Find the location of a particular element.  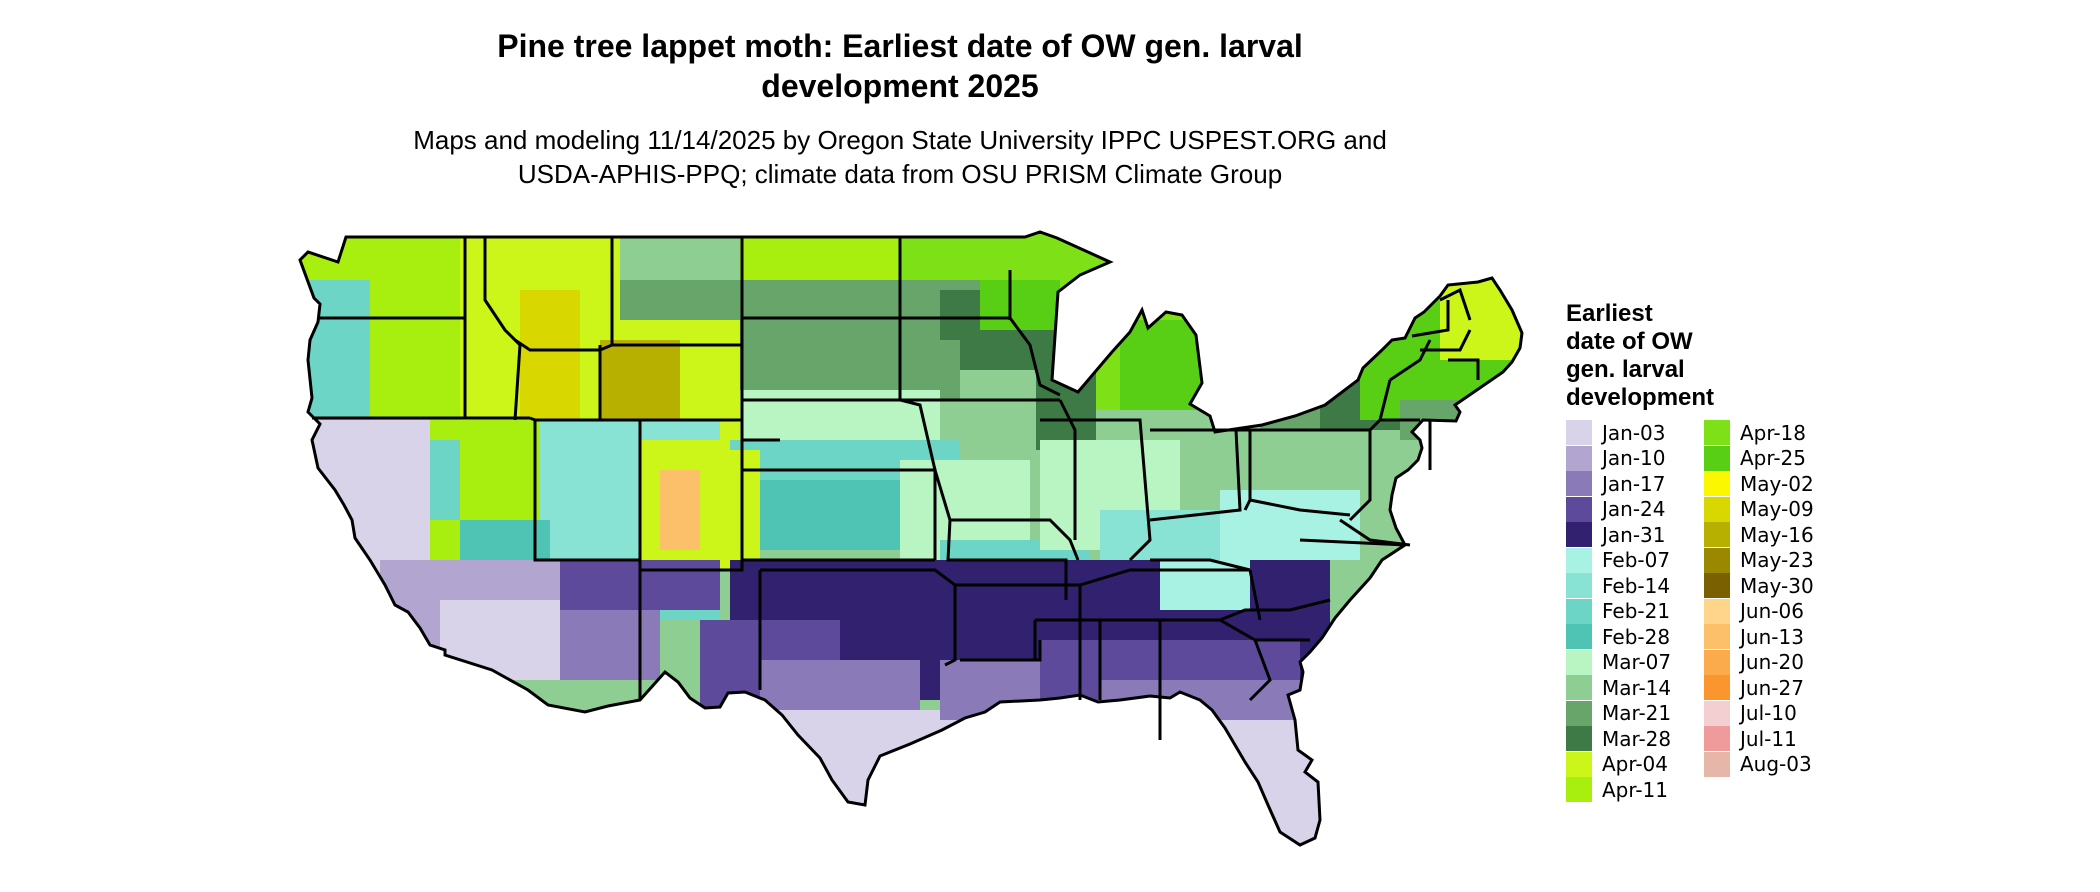

legend-item: Jun-13 is located at coordinates (1754, 636).